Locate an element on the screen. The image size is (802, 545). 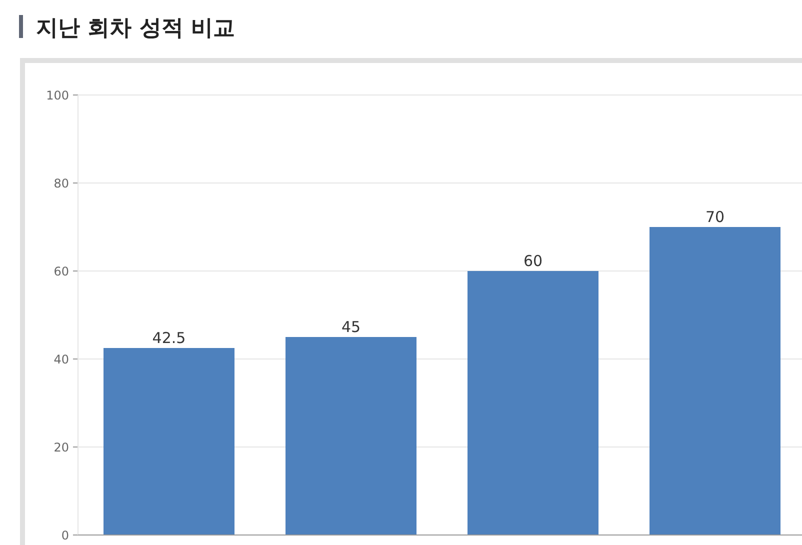
data-label: 45 is located at coordinates (351, 327).